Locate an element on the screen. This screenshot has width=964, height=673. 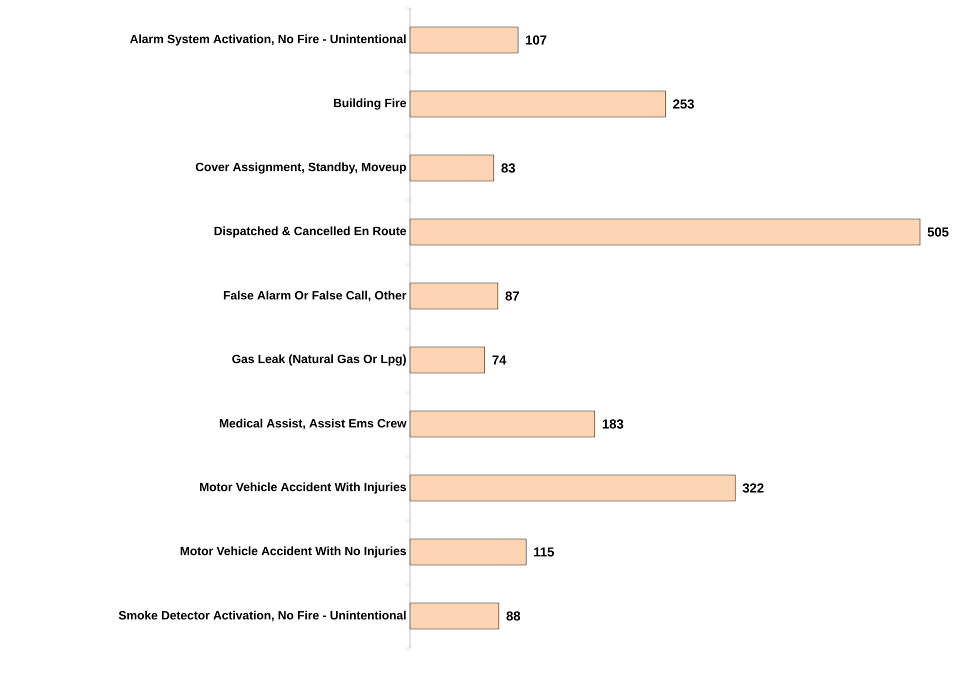
data-label: 87 is located at coordinates (512, 296).